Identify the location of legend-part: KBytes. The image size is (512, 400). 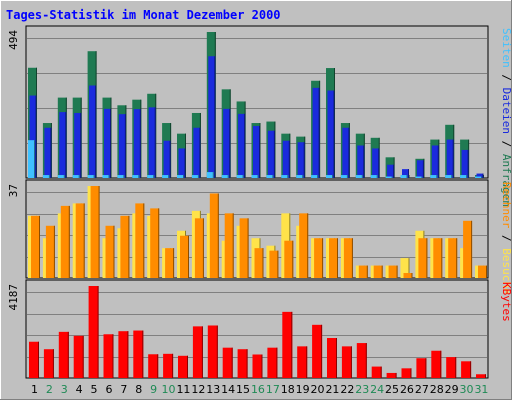
(506, 302).